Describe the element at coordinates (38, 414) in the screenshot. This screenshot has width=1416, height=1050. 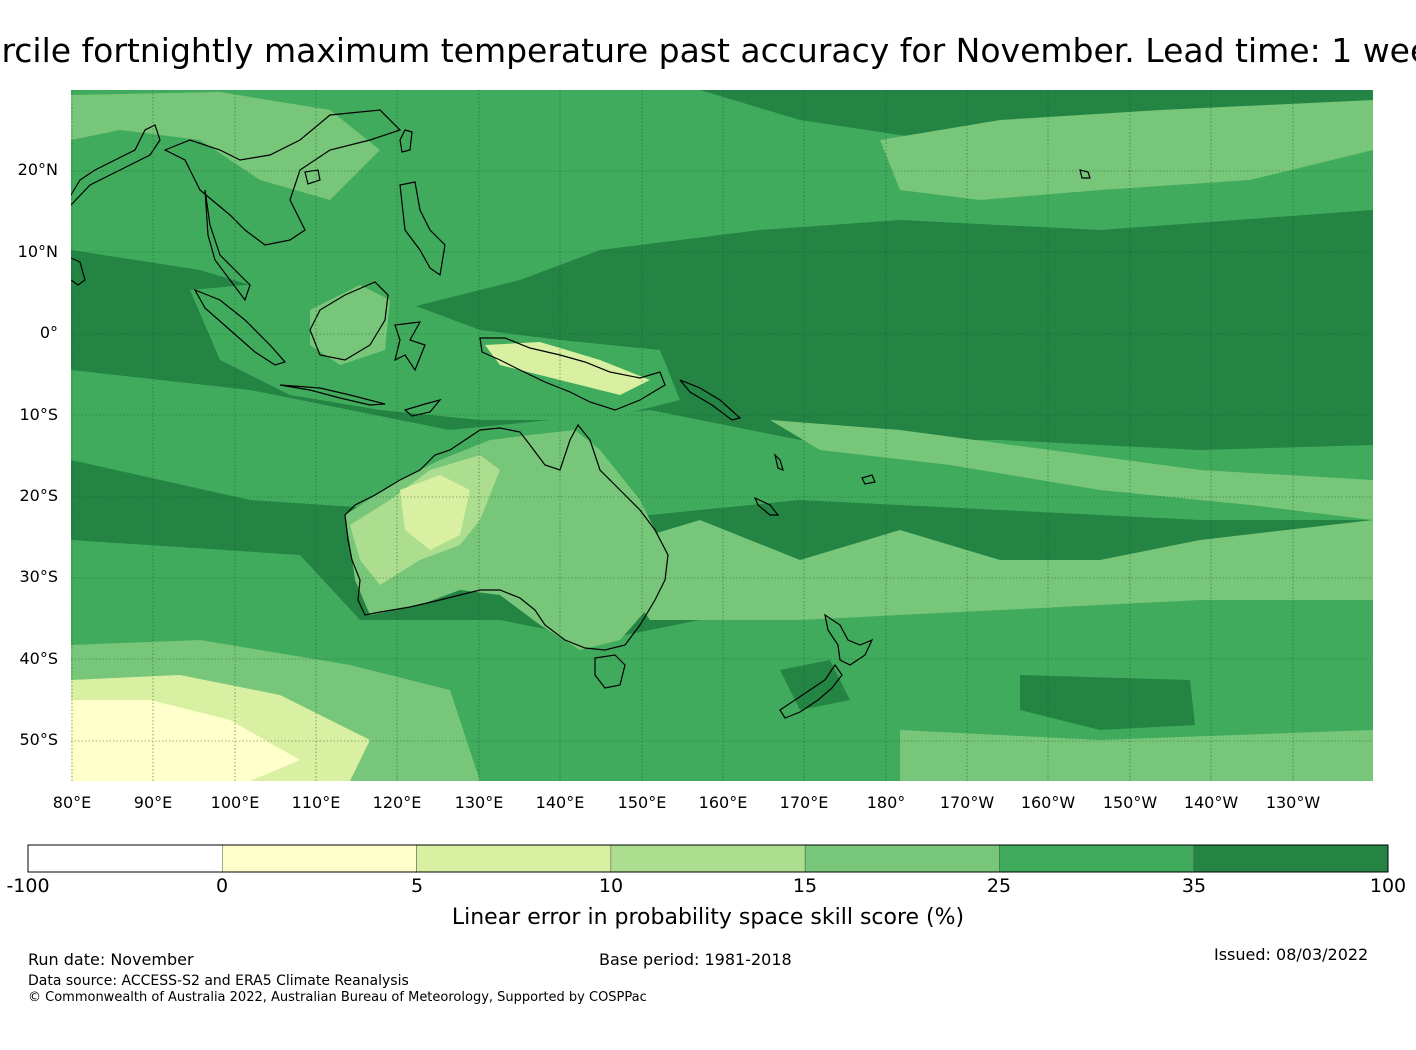
I see `lat-label: 10°S` at that location.